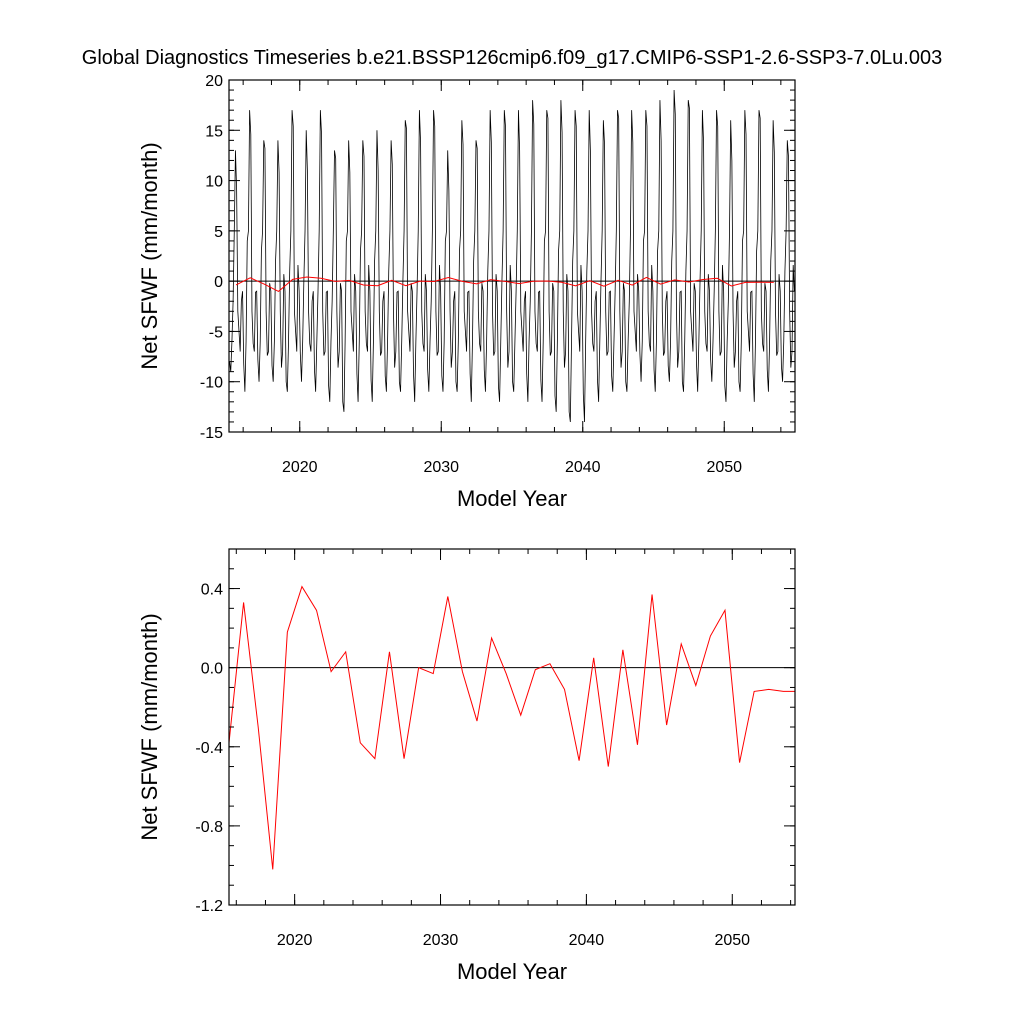 The height and width of the screenshot is (1024, 1024). Describe the element at coordinates (214, 182) in the screenshot. I see `y-tick-label: 10` at that location.